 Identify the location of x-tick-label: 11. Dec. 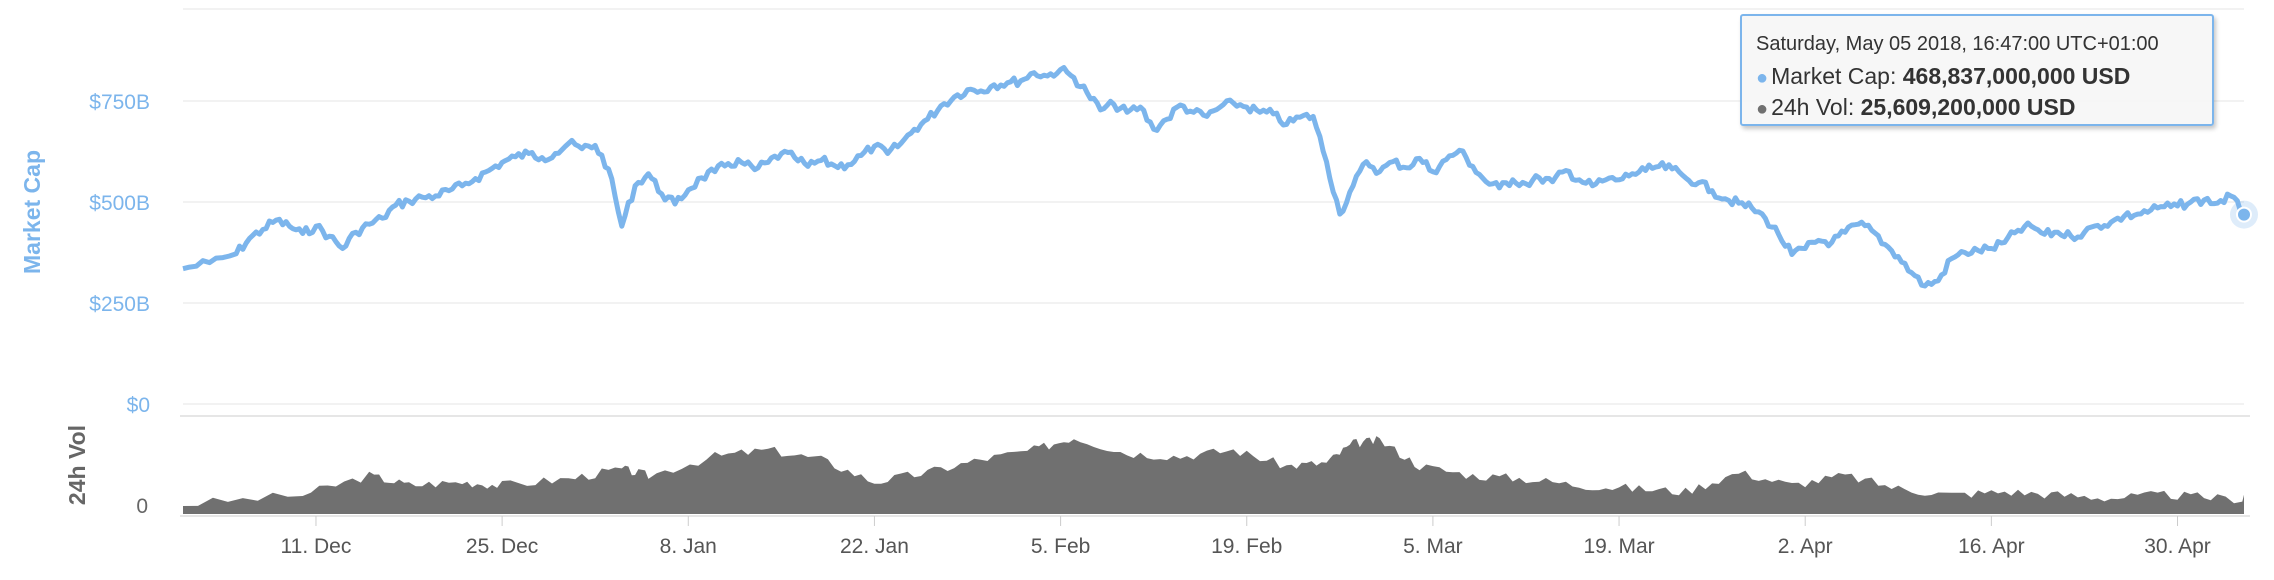
(316, 546).